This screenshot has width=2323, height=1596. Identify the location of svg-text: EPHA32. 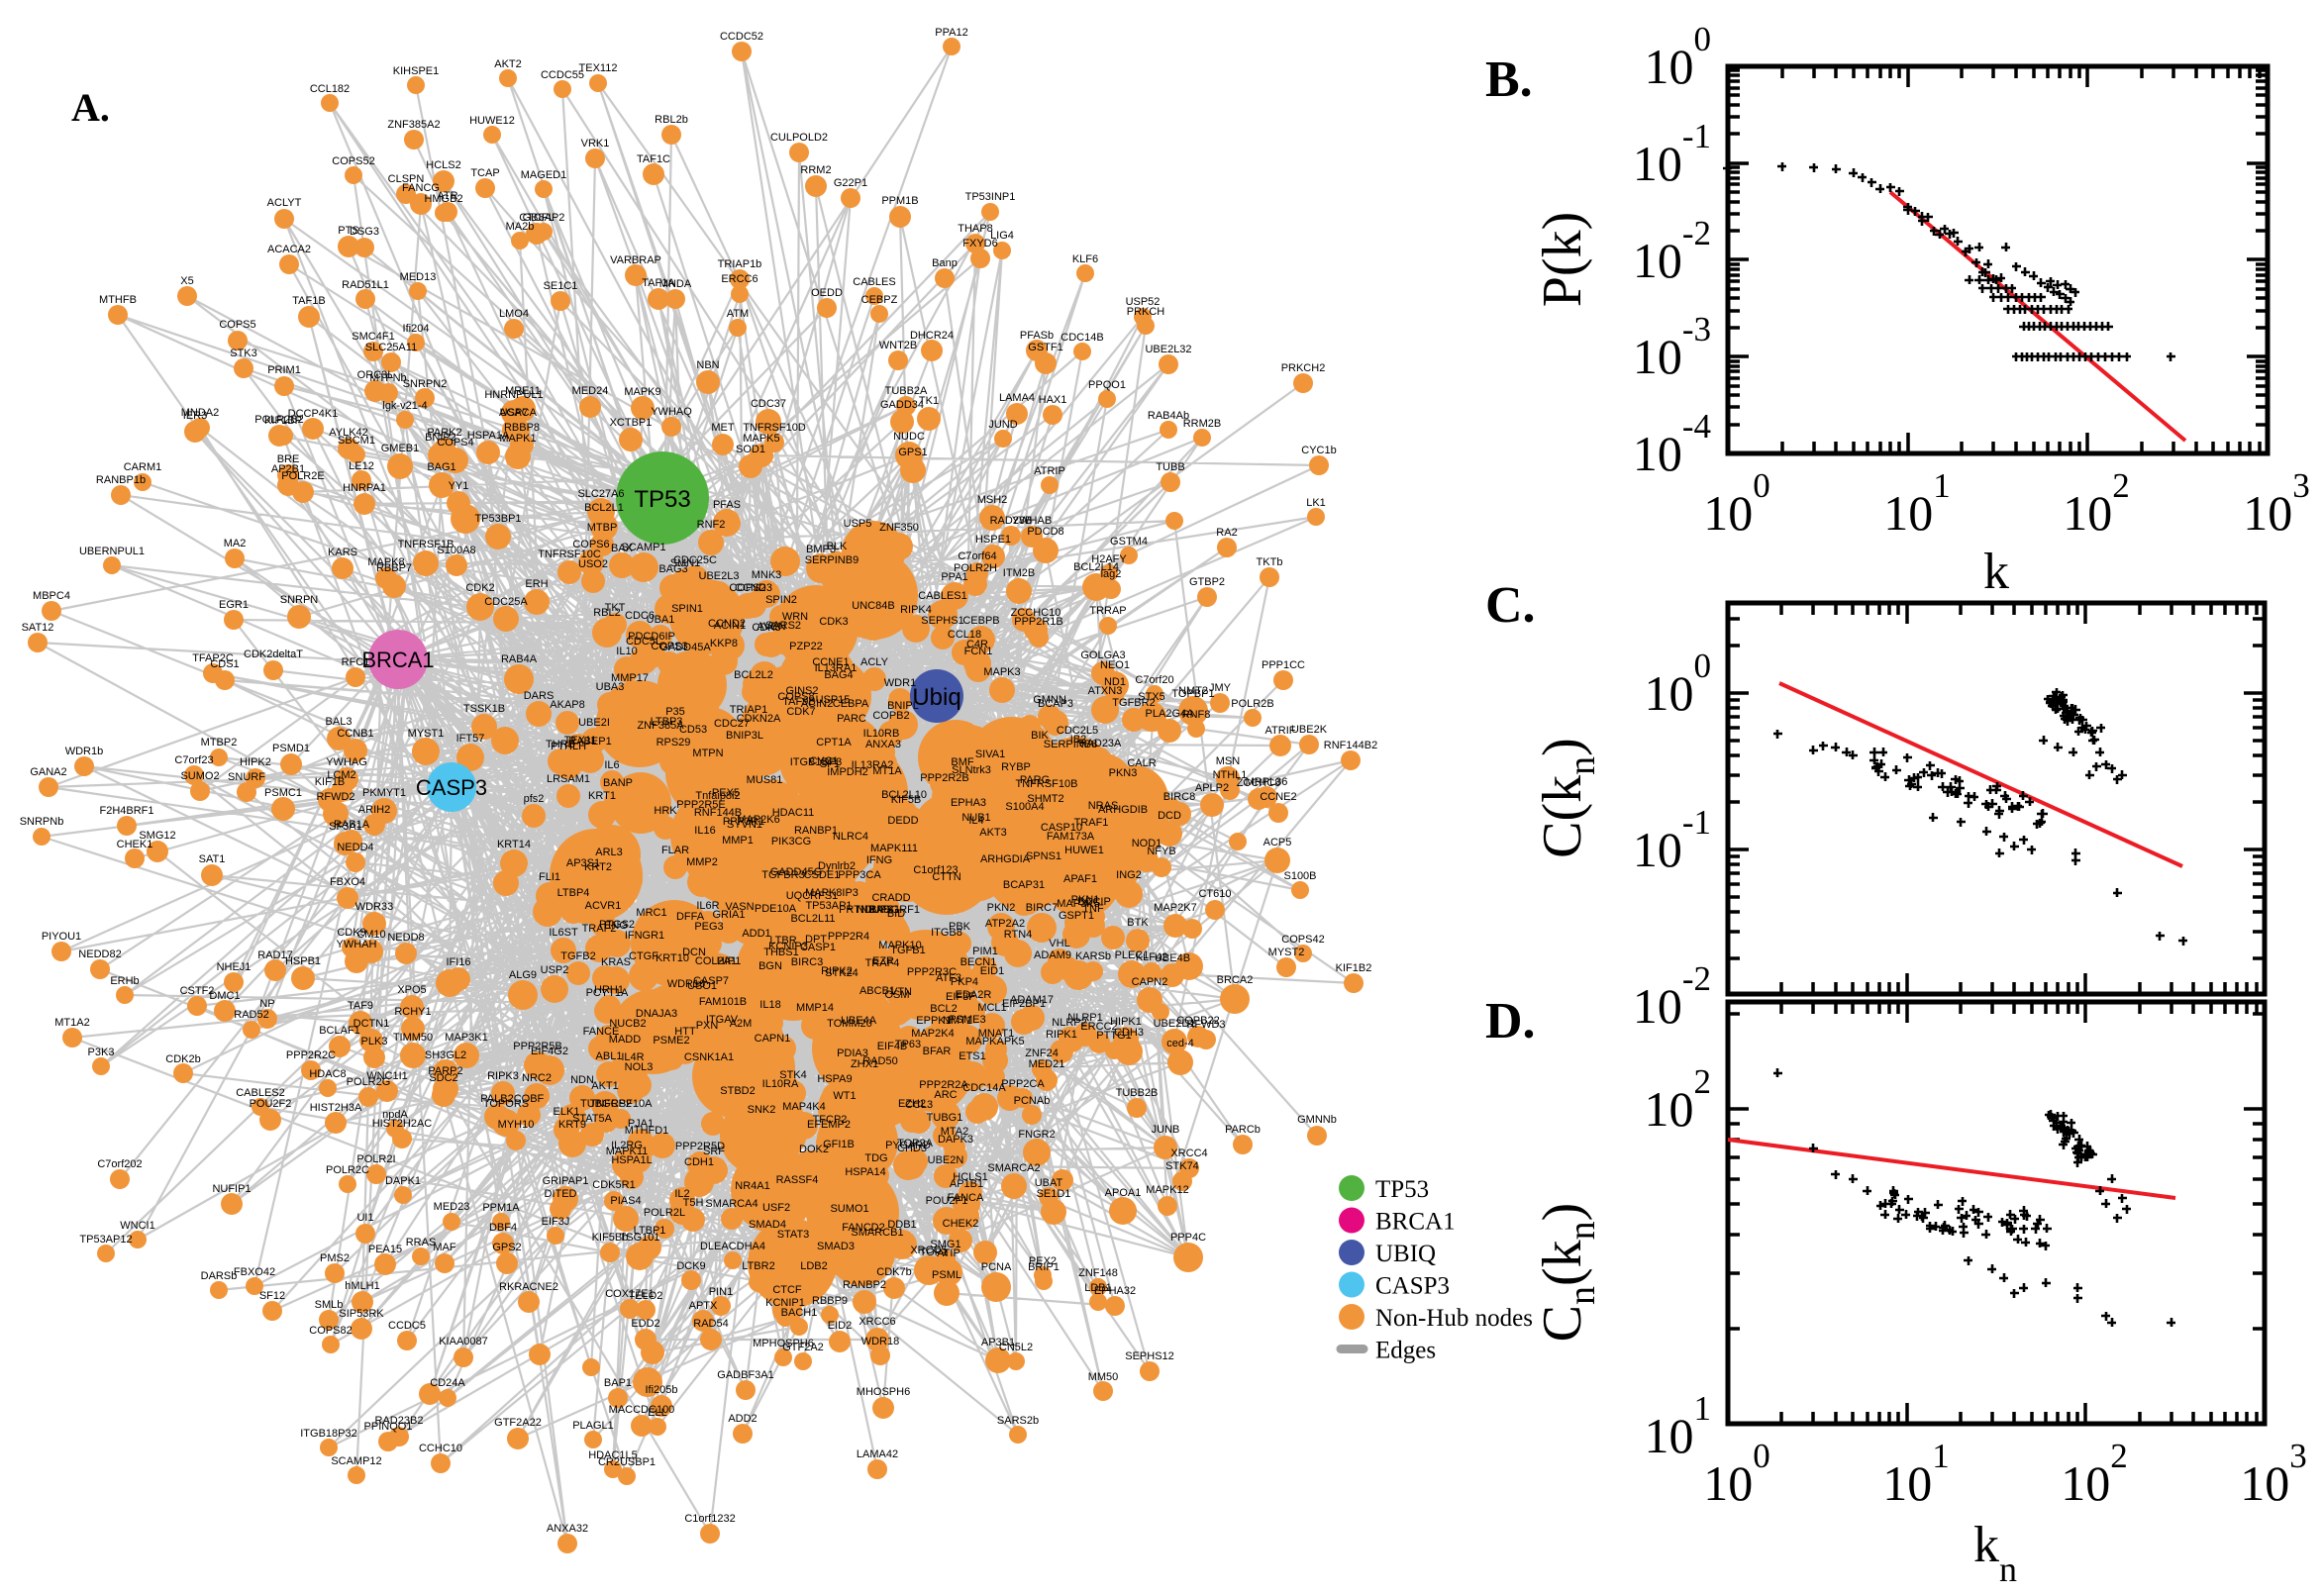
(1115, 1291).